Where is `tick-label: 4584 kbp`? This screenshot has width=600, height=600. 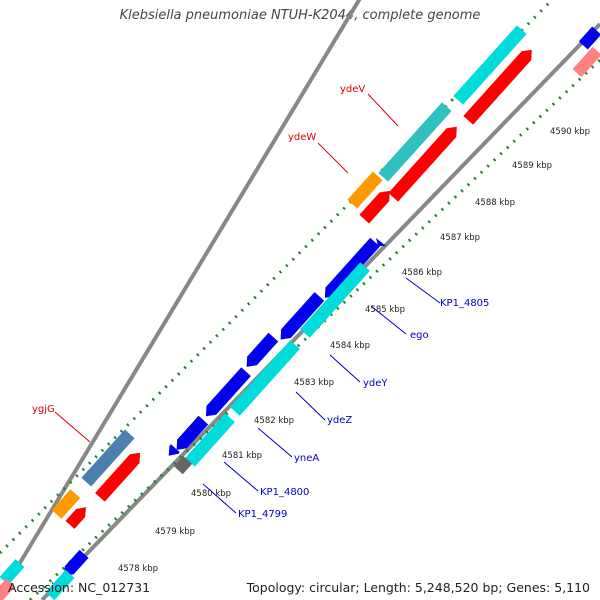
tick-label: 4584 kbp is located at coordinates (350, 346).